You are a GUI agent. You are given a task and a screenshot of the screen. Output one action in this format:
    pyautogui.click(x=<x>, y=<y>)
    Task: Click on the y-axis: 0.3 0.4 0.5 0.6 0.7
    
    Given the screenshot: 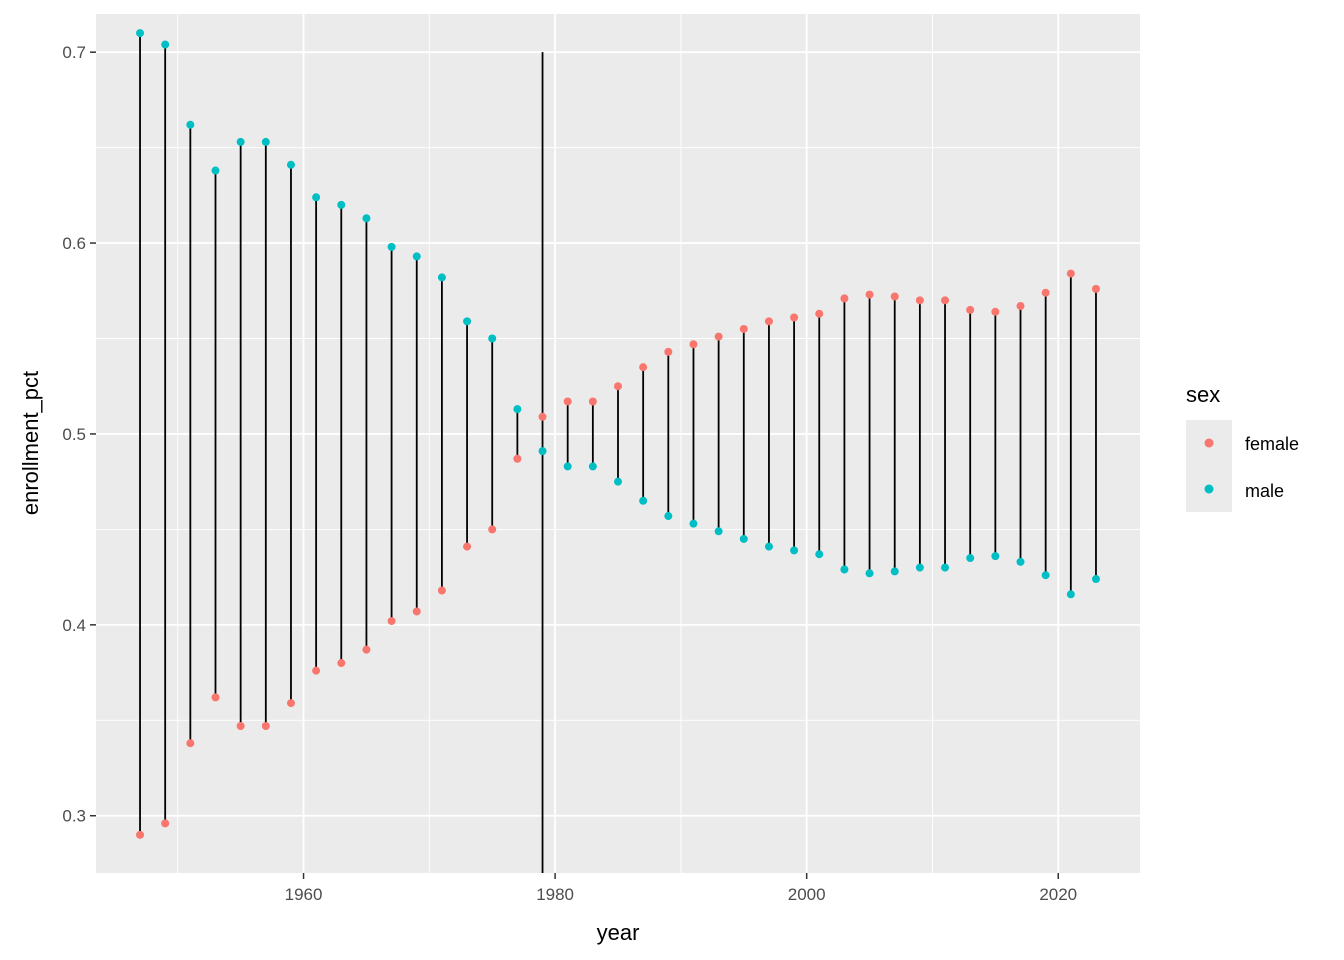 What is the action you would take?
    pyautogui.click(x=79, y=434)
    